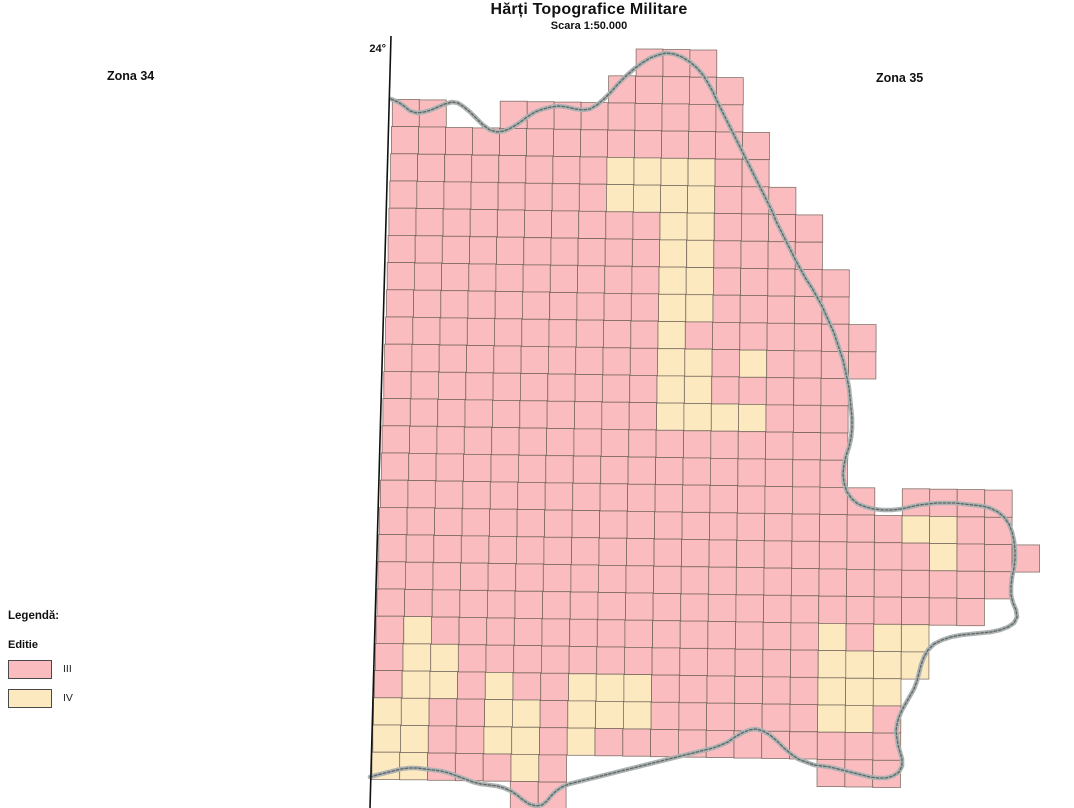 Image resolution: width=1074 pixels, height=808 pixels. I want to click on legend-title: Legendă:, so click(34, 616).